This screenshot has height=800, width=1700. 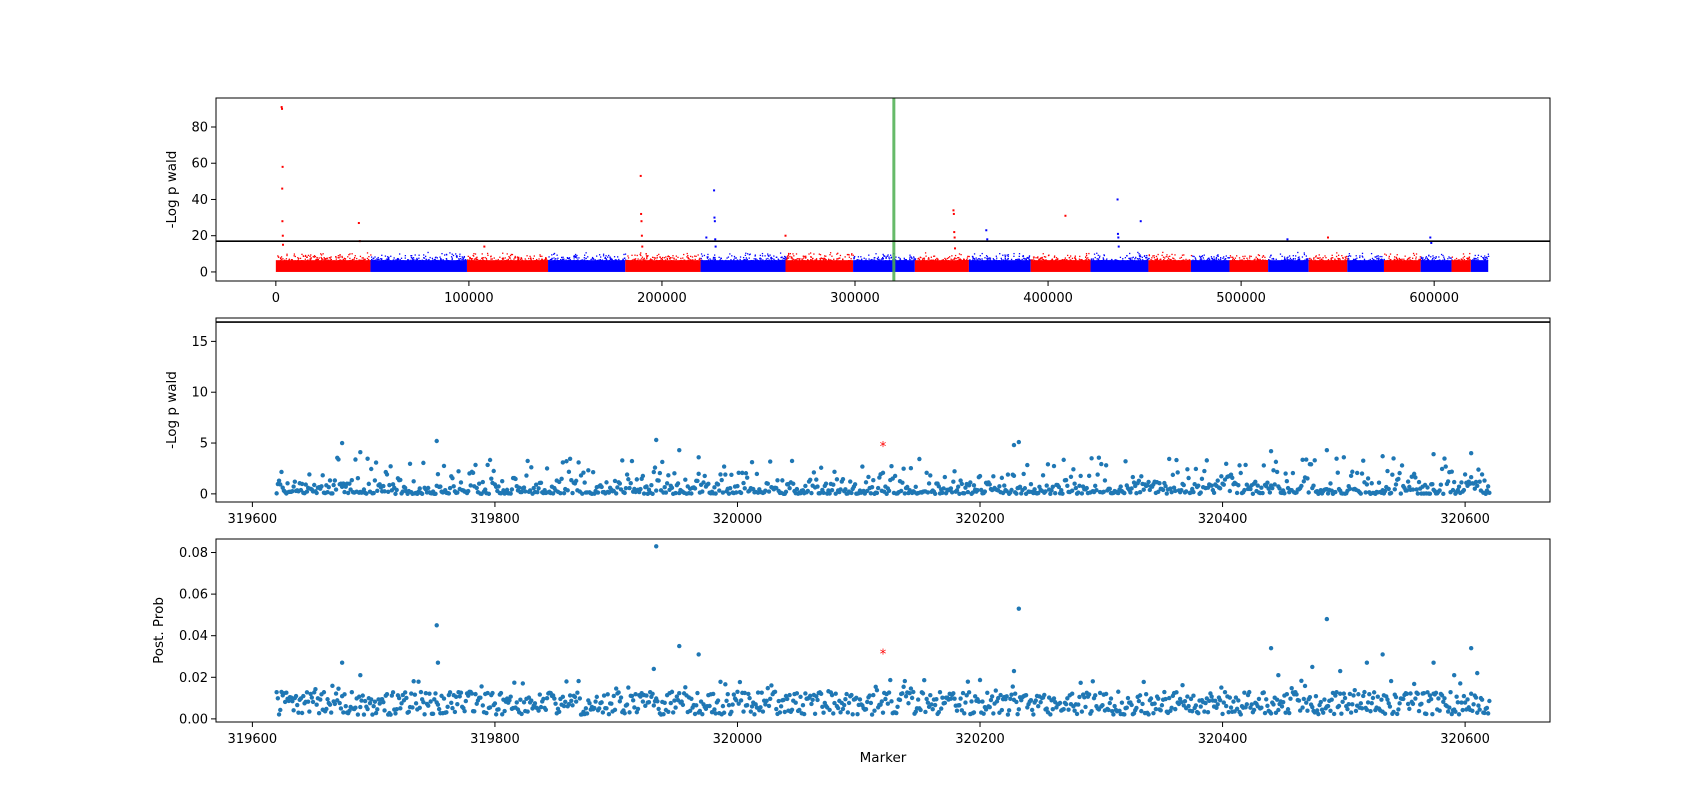 What do you see at coordinates (980, 519) in the screenshot?
I see `zoom-pvalue-x-tick-label: 320200` at bounding box center [980, 519].